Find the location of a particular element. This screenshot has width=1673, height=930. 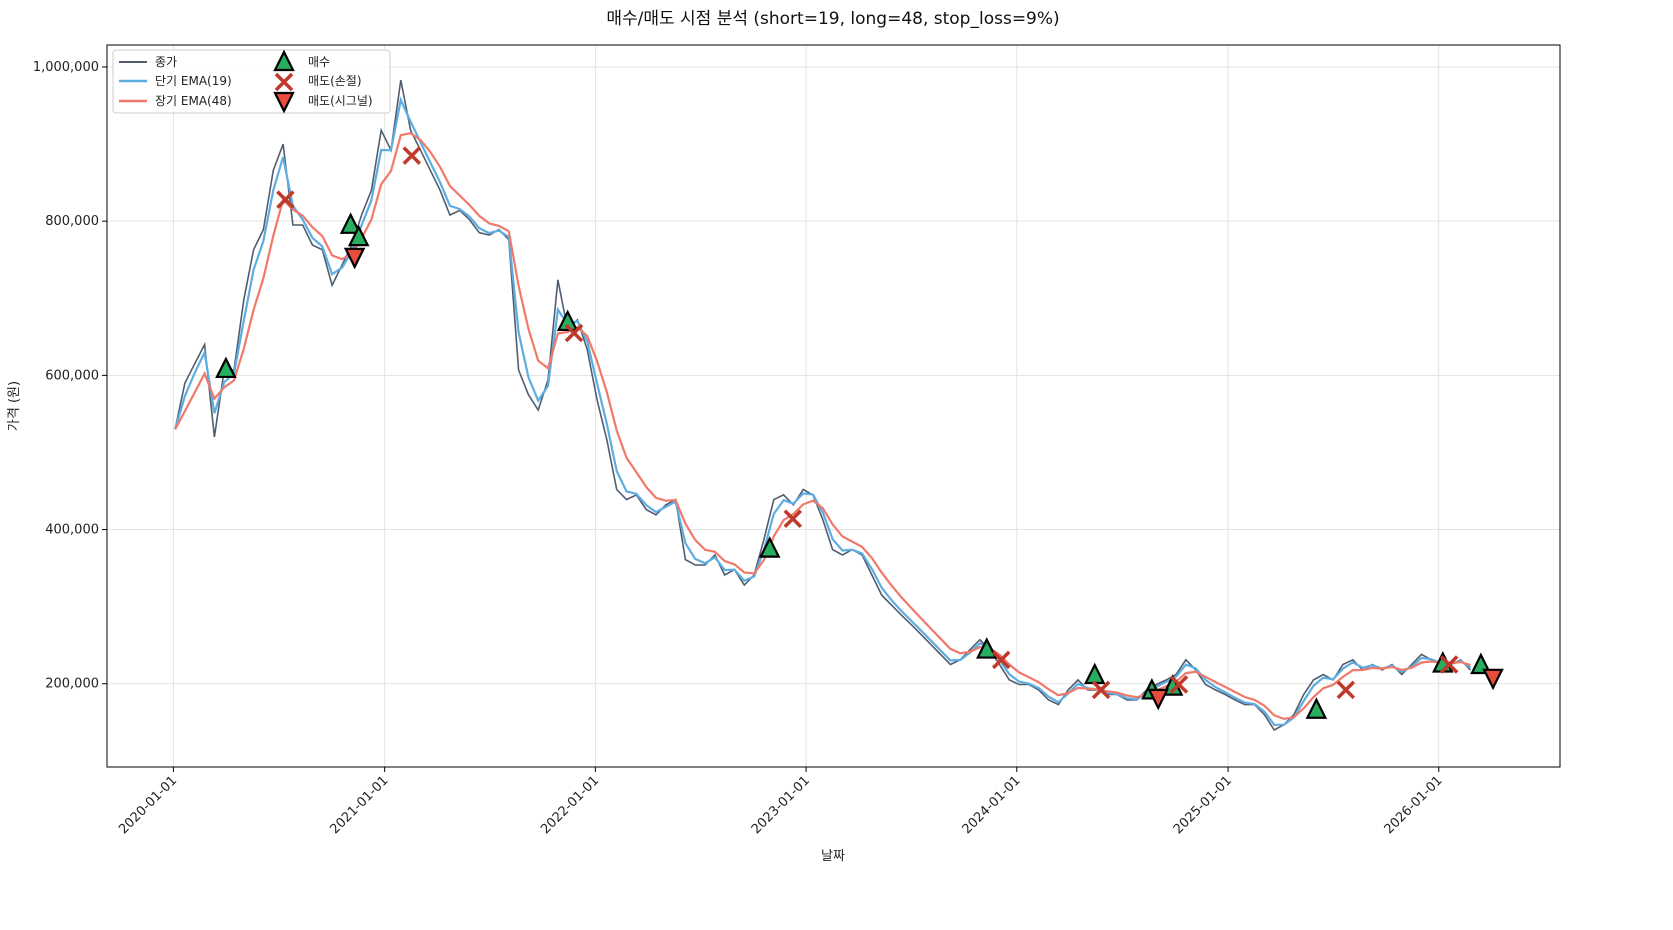

legend-sell-signal-icon is located at coordinates (284, 102).